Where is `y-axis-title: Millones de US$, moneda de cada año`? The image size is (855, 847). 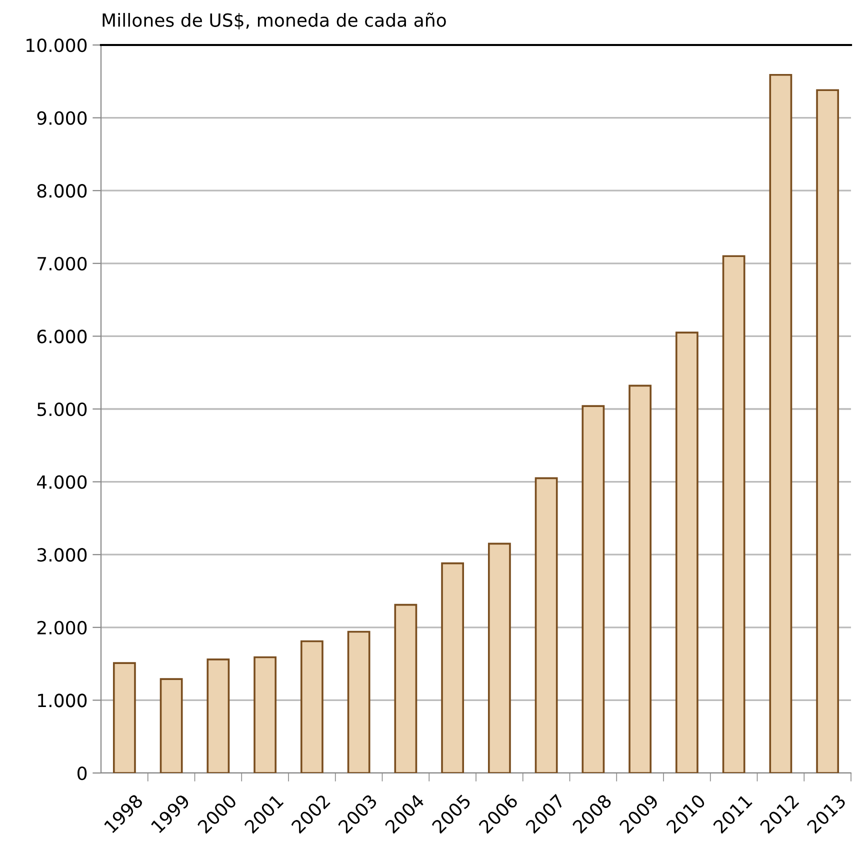 y-axis-title: Millones de US$, moneda de cada año is located at coordinates (274, 21).